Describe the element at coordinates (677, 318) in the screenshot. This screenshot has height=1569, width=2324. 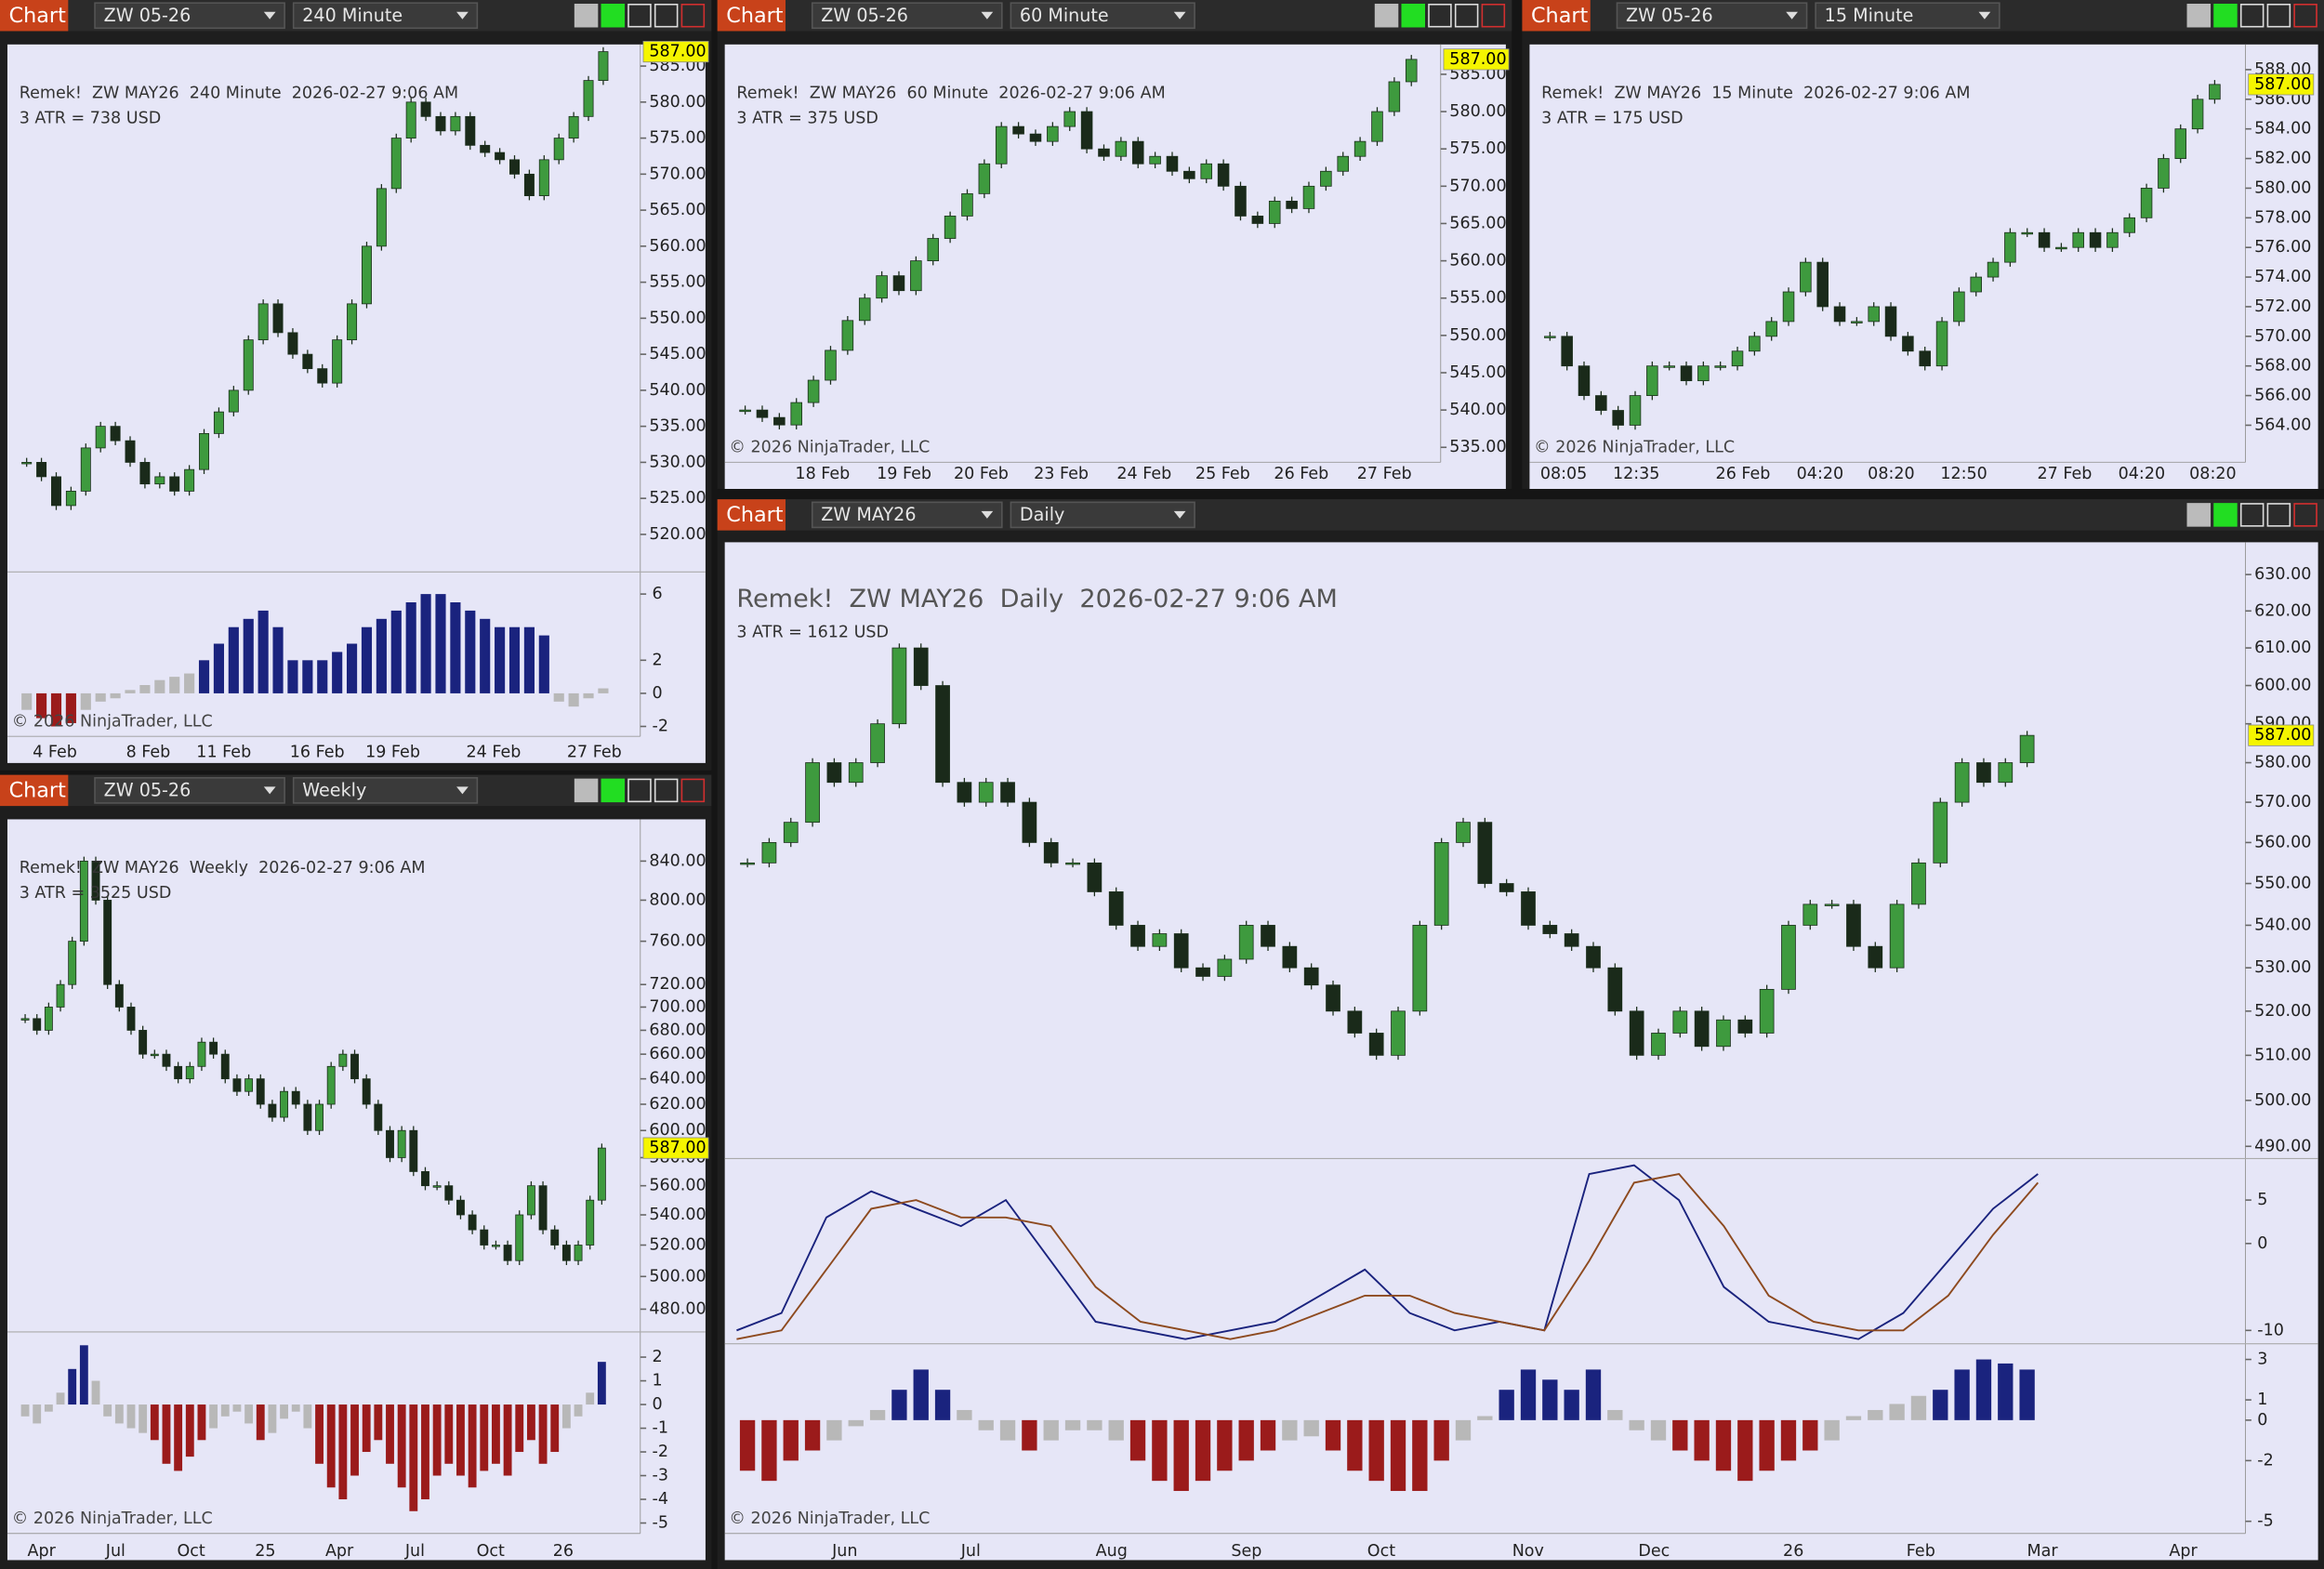
I see `y-tick-label: 550.00` at that location.